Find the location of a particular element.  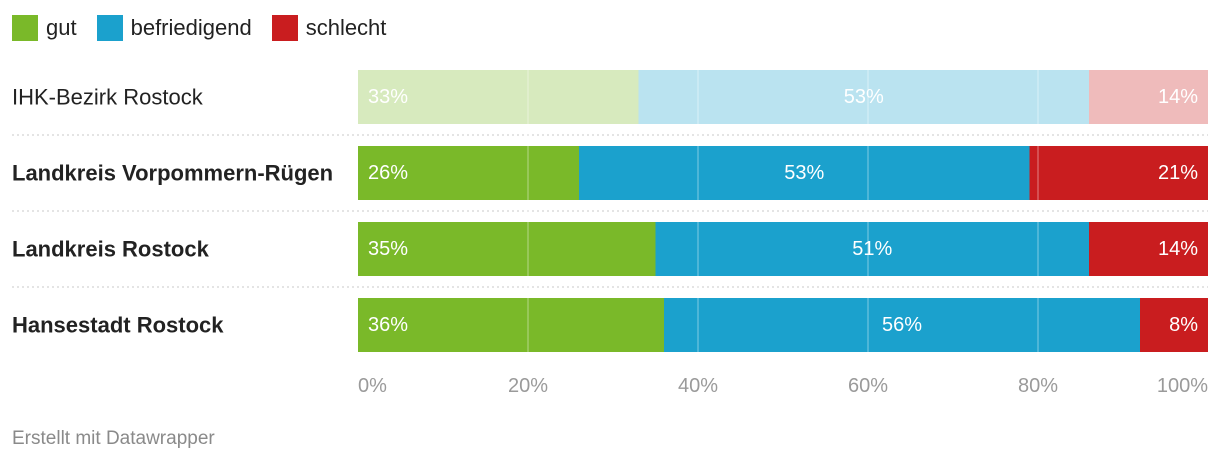

x-tick-label: 100% is located at coordinates (1182, 386).